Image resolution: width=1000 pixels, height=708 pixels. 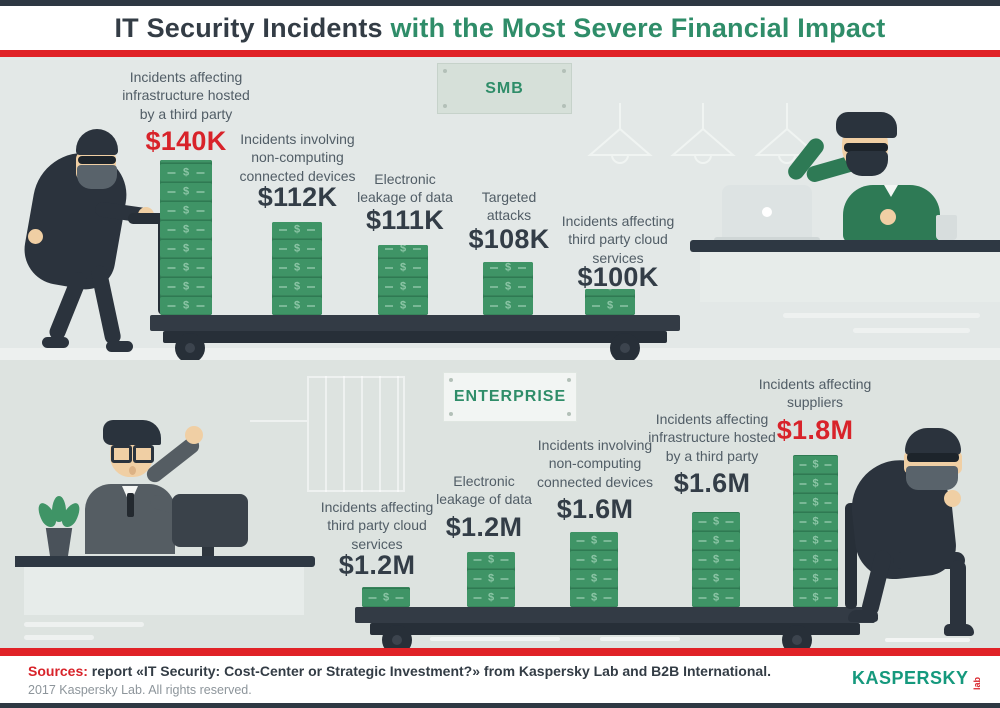 What do you see at coordinates (297, 197) in the screenshot?
I see `value-label: $112K` at bounding box center [297, 197].